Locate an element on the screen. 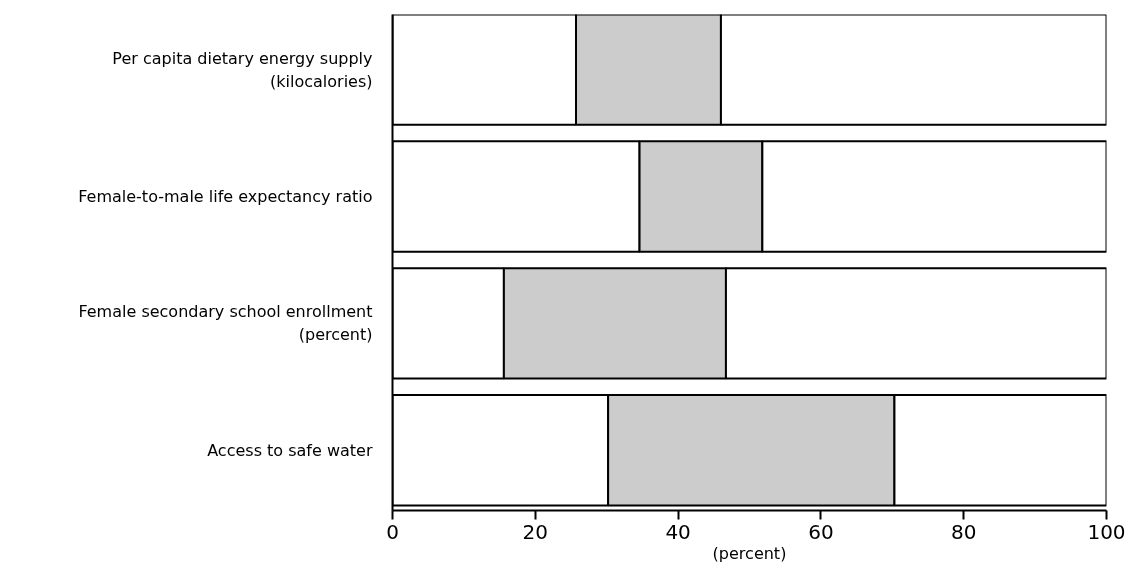 The height and width of the screenshot is (565, 1130). x-tick-label: 40 is located at coordinates (678, 531).